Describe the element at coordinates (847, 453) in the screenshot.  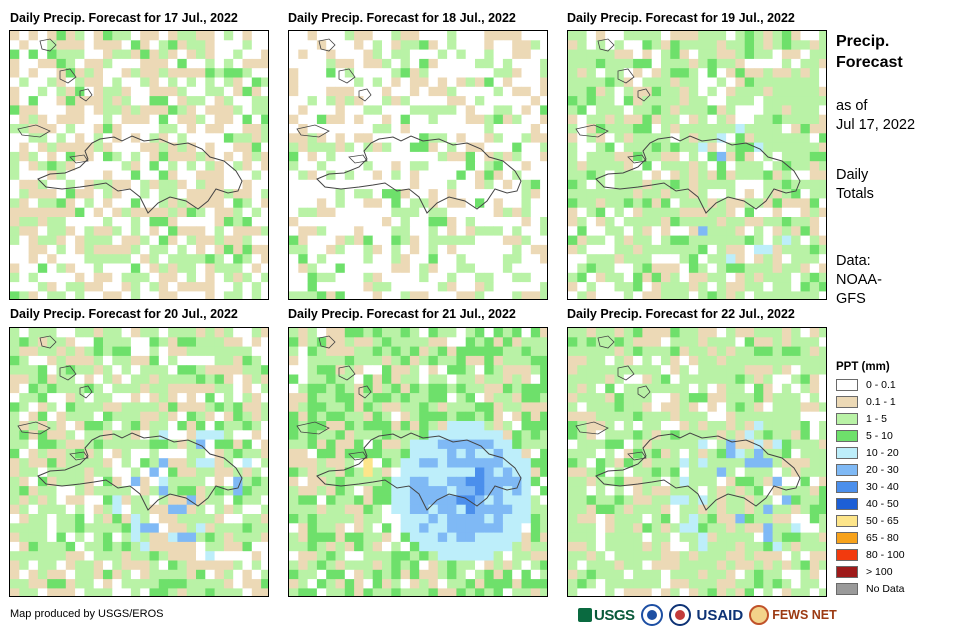
I see `legend-swatch` at that location.